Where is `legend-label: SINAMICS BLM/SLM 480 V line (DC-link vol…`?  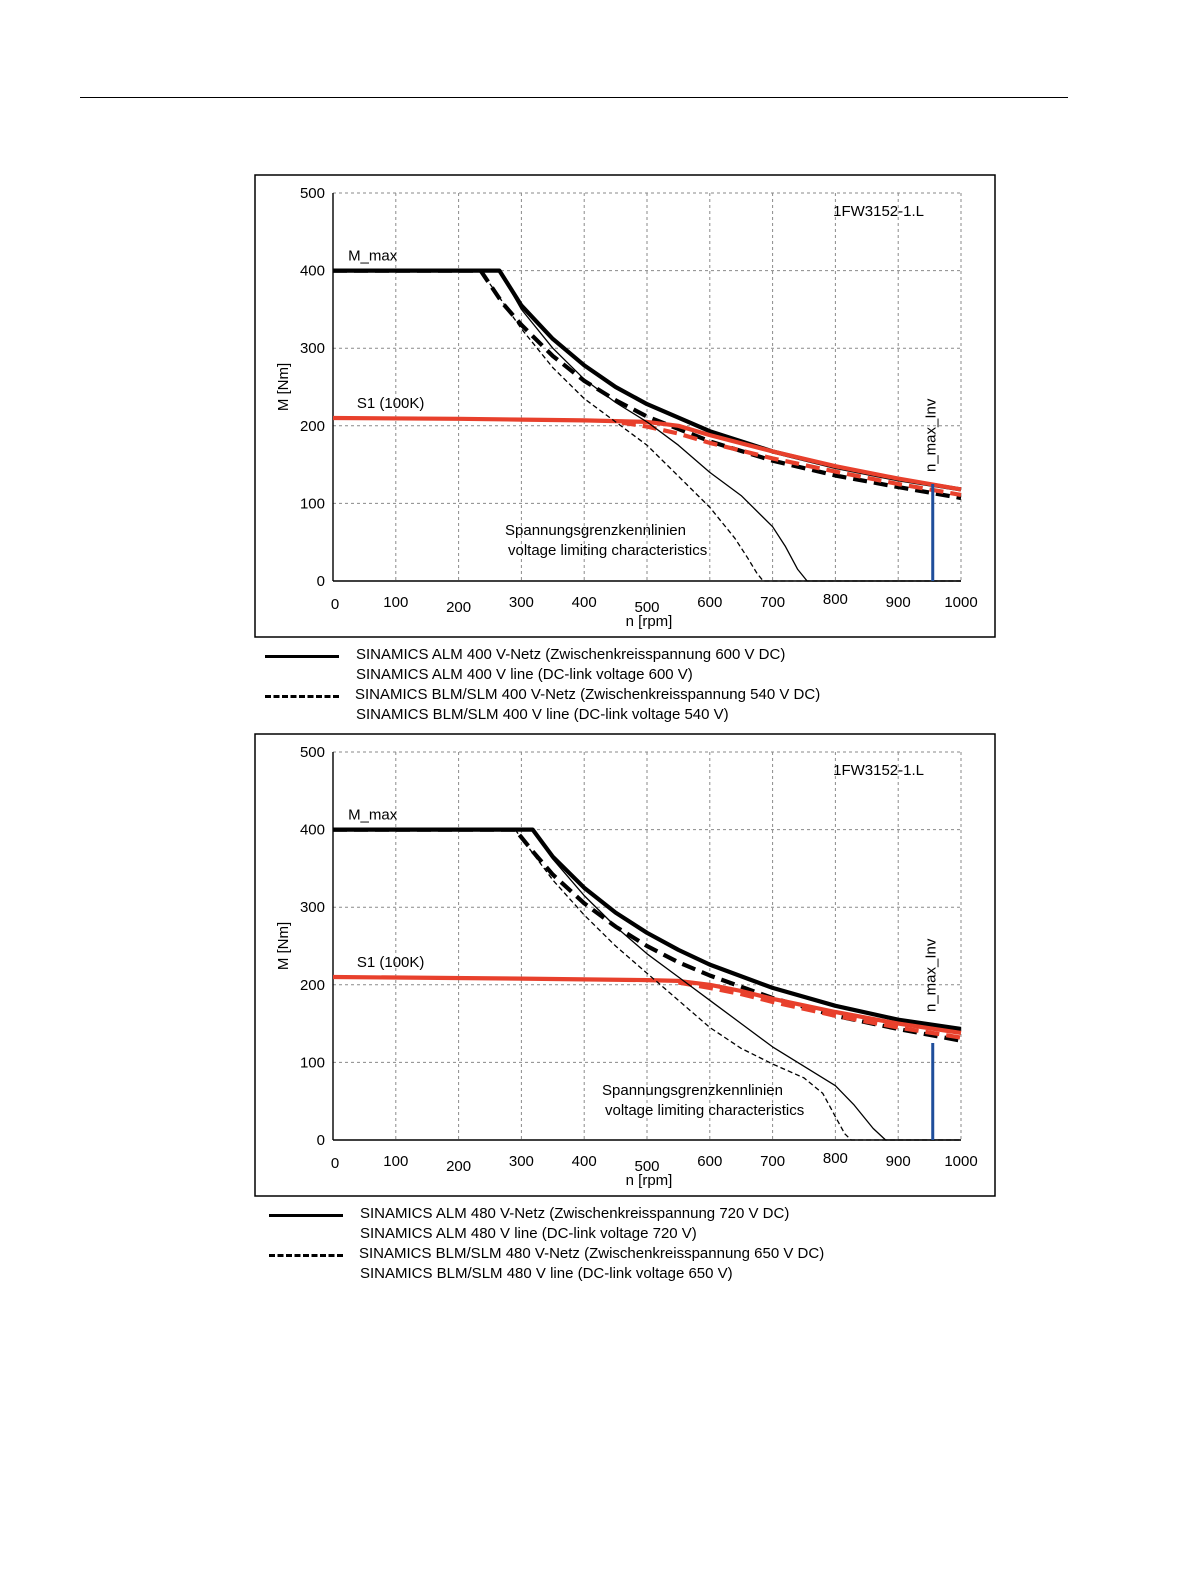
legend-label: SINAMICS BLM/SLM 480 V line (DC-link vol… is located at coordinates (546, 1273).